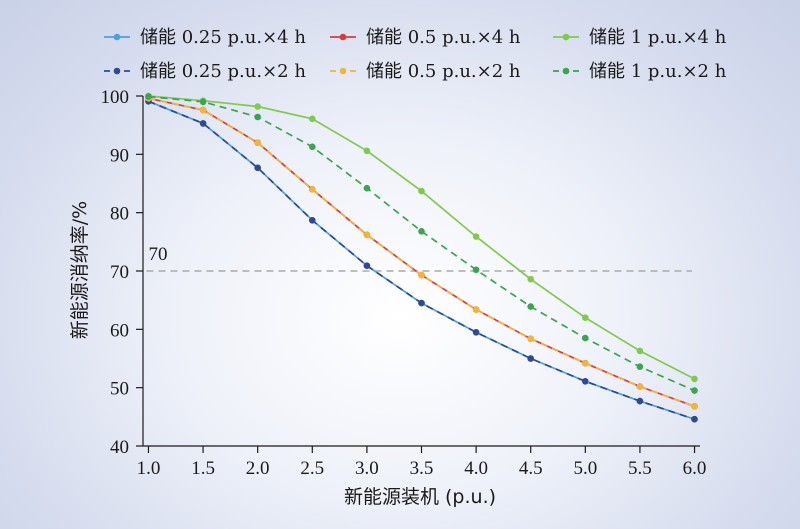  I want to click on y-tick-label: 40, so click(119, 447).